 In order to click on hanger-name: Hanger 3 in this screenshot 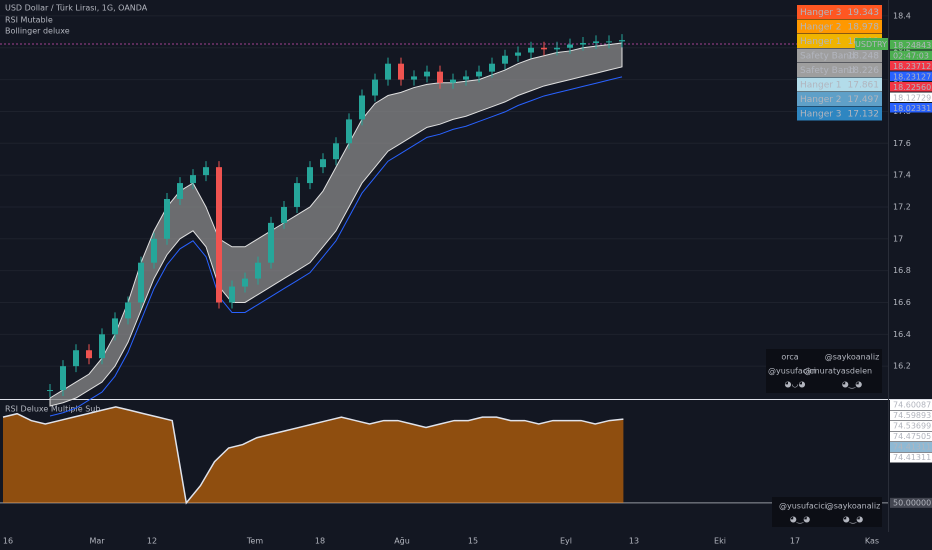, I will do `click(821, 13)`.